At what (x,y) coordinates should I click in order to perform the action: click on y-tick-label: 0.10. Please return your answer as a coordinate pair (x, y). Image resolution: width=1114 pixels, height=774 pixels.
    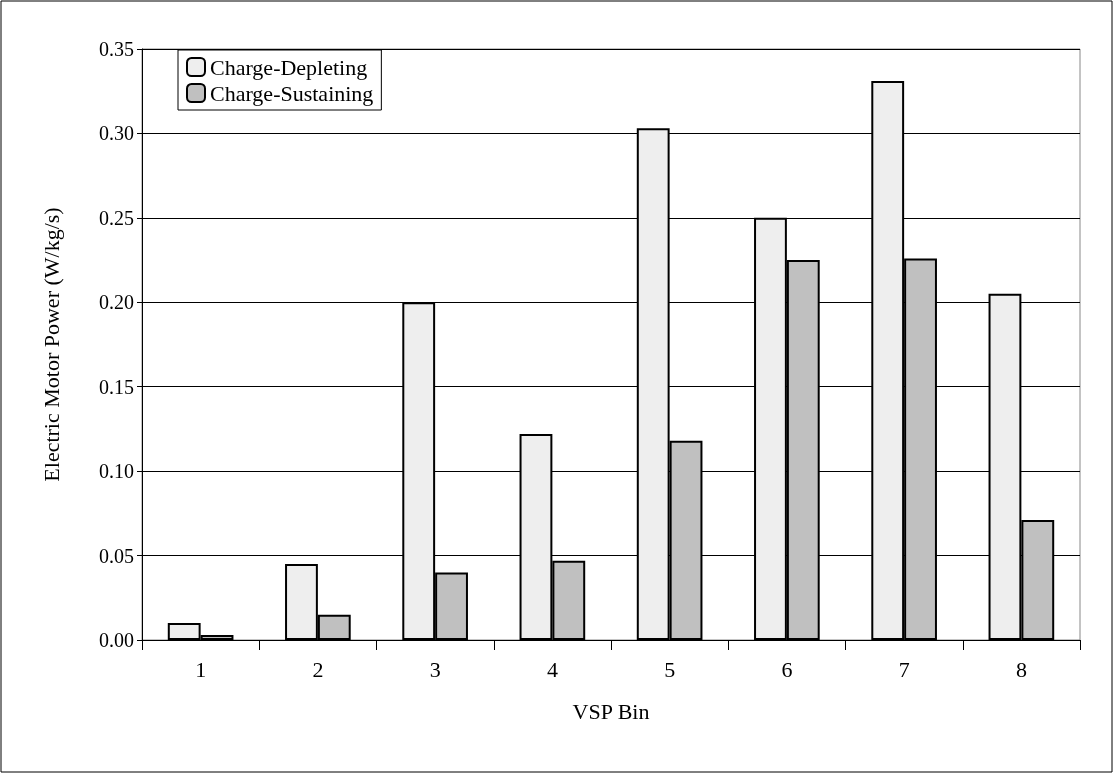
    Looking at the image, I should click on (116, 471).